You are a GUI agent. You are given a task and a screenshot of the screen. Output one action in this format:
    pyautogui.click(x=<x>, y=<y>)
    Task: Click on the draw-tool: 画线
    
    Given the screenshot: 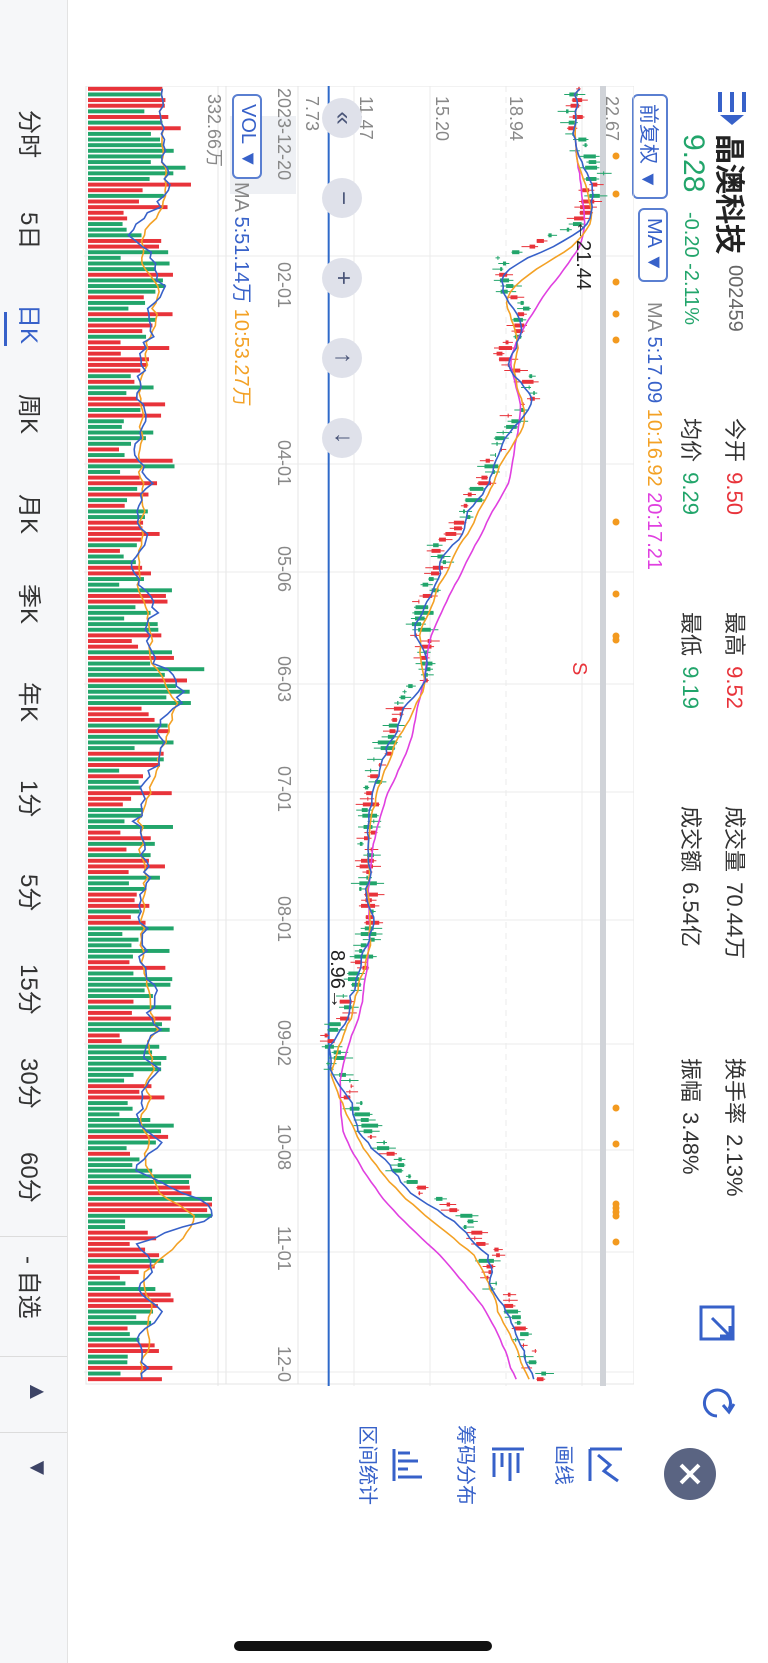 What is the action you would take?
    pyautogui.click(x=589, y=1465)
    